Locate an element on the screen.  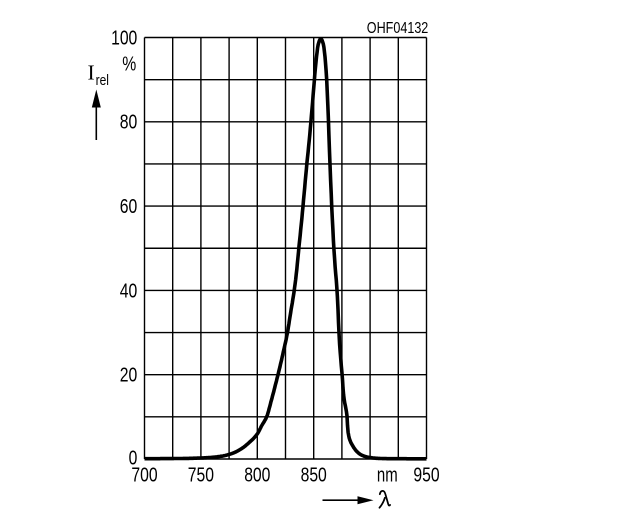
svg-text: 20 is located at coordinates (129, 376).